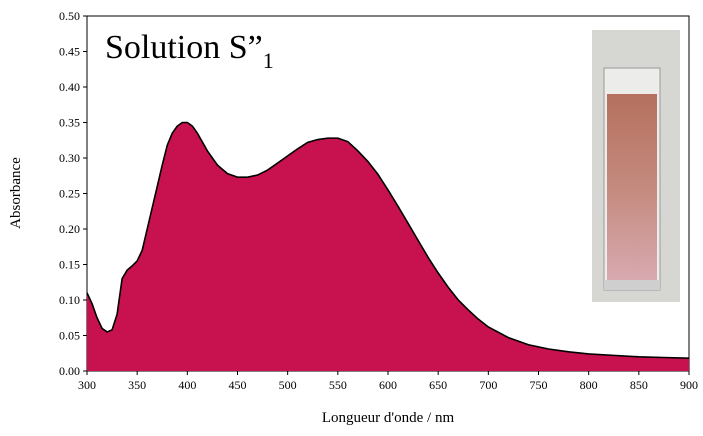 The image size is (703, 436). What do you see at coordinates (69, 300) in the screenshot?
I see `y-tick-label: 0.10` at bounding box center [69, 300].